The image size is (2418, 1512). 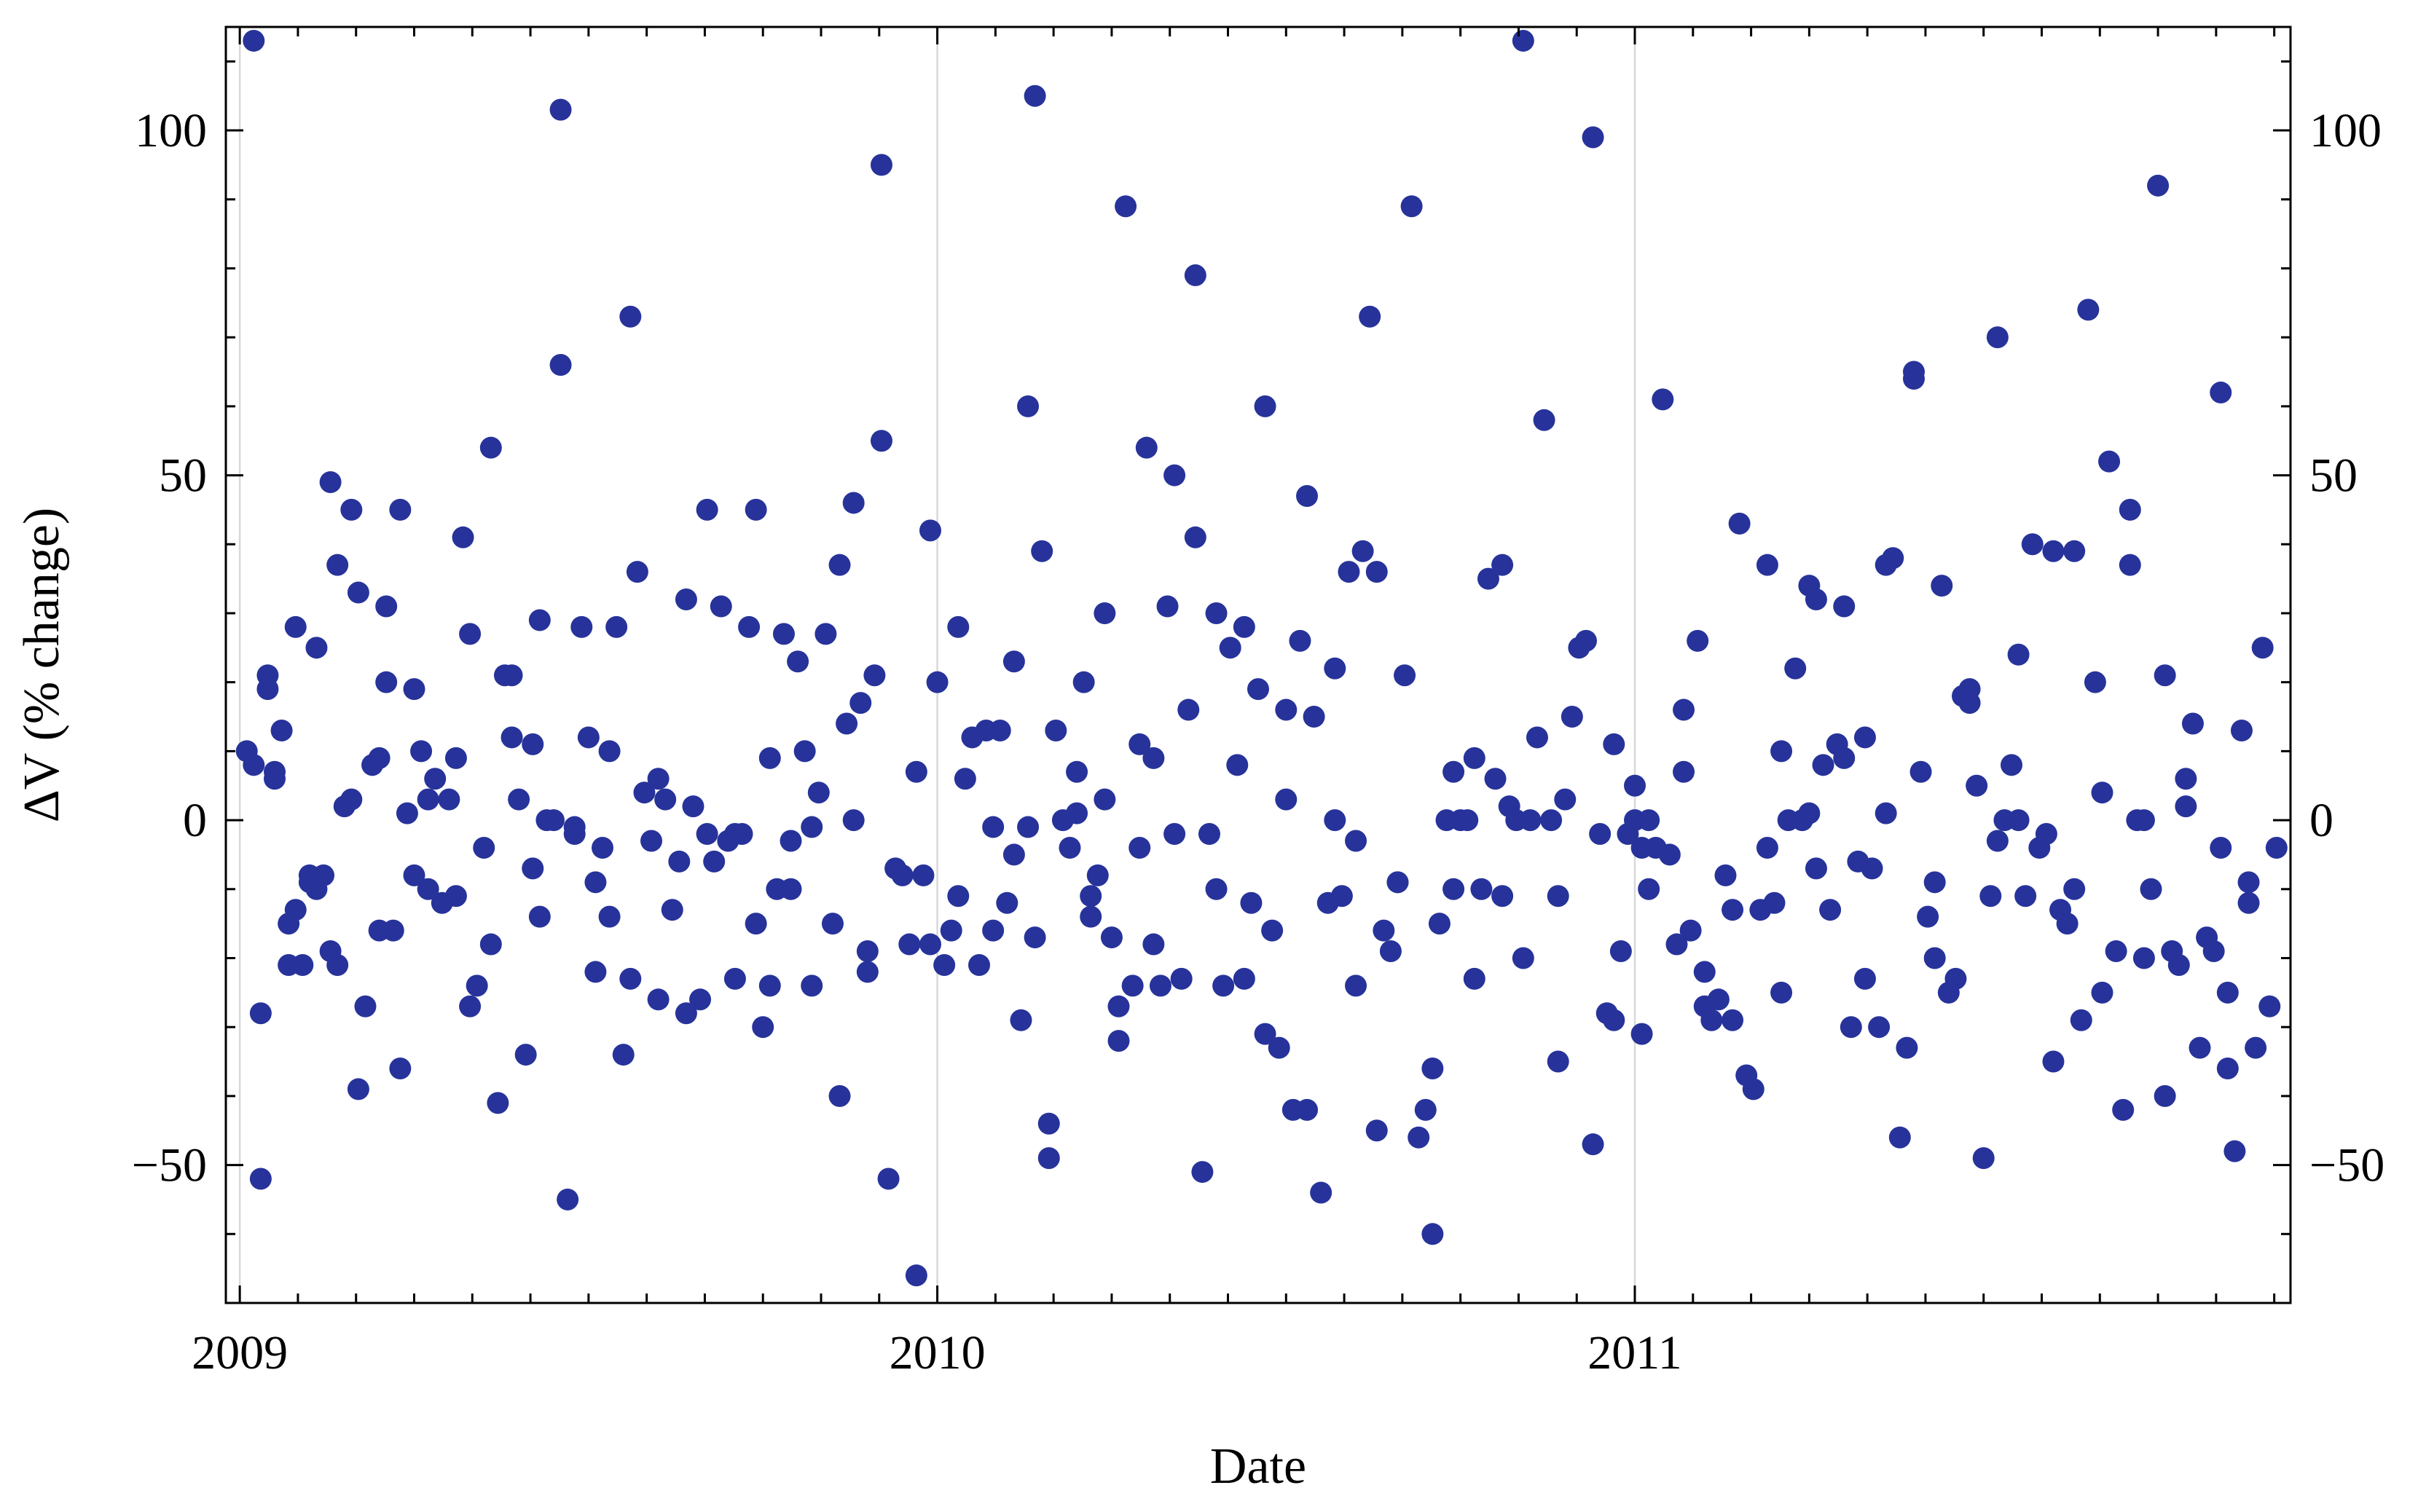 I want to click on y-axis-title: ΔV (% change), so click(x=42, y=665).